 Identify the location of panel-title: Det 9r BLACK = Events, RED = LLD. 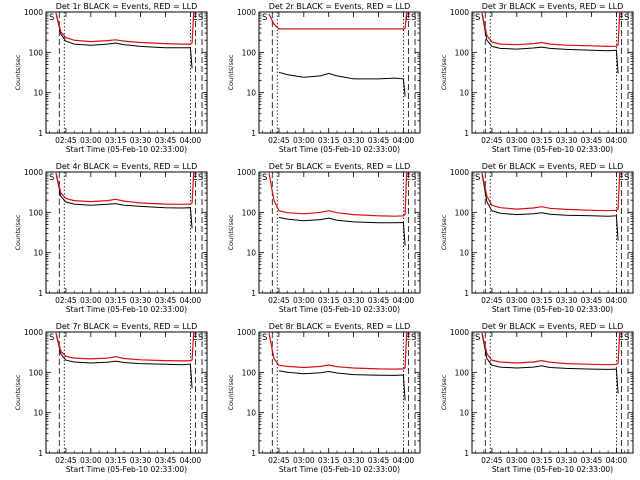
(553, 326).